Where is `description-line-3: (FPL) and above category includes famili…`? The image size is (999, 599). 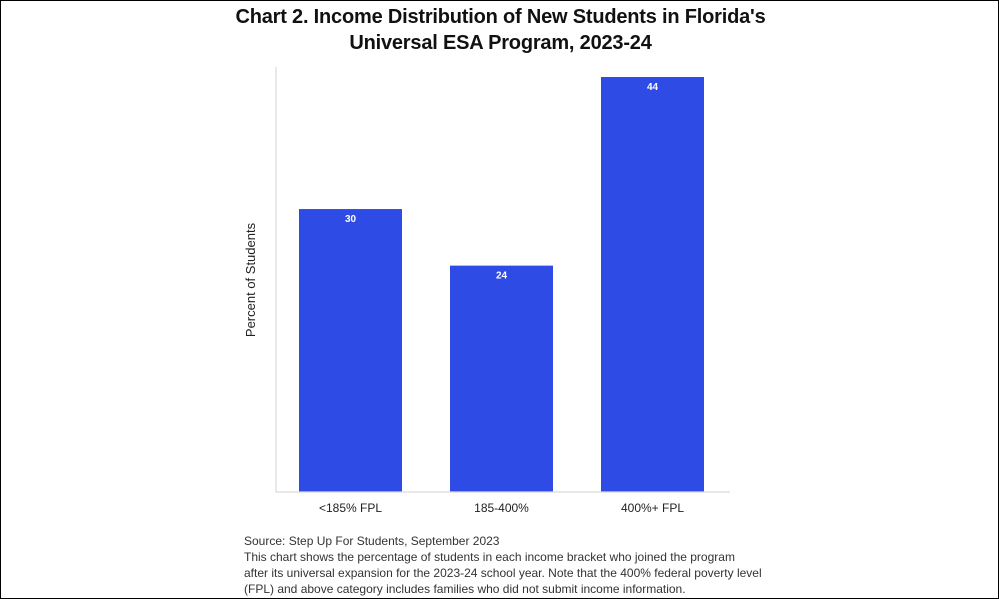
description-line-3: (FPL) and above category includes famili… is located at coordinates (465, 589).